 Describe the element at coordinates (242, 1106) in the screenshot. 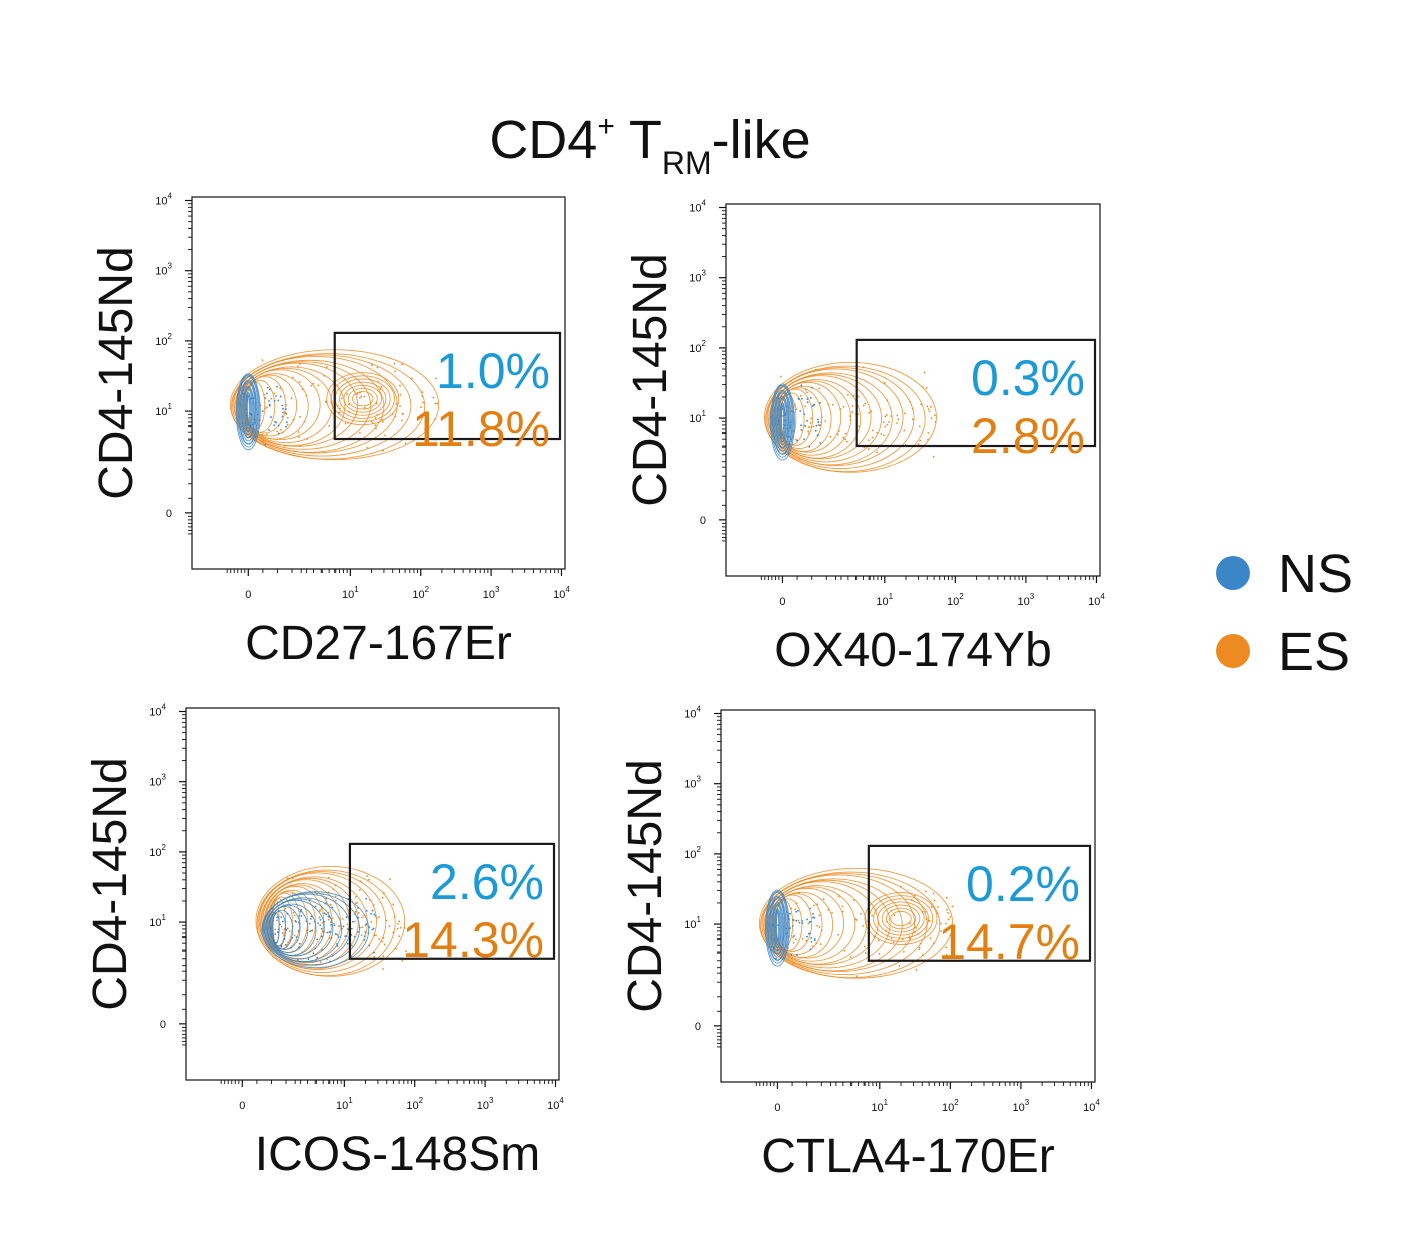

I see `x-tick-label: 0` at that location.